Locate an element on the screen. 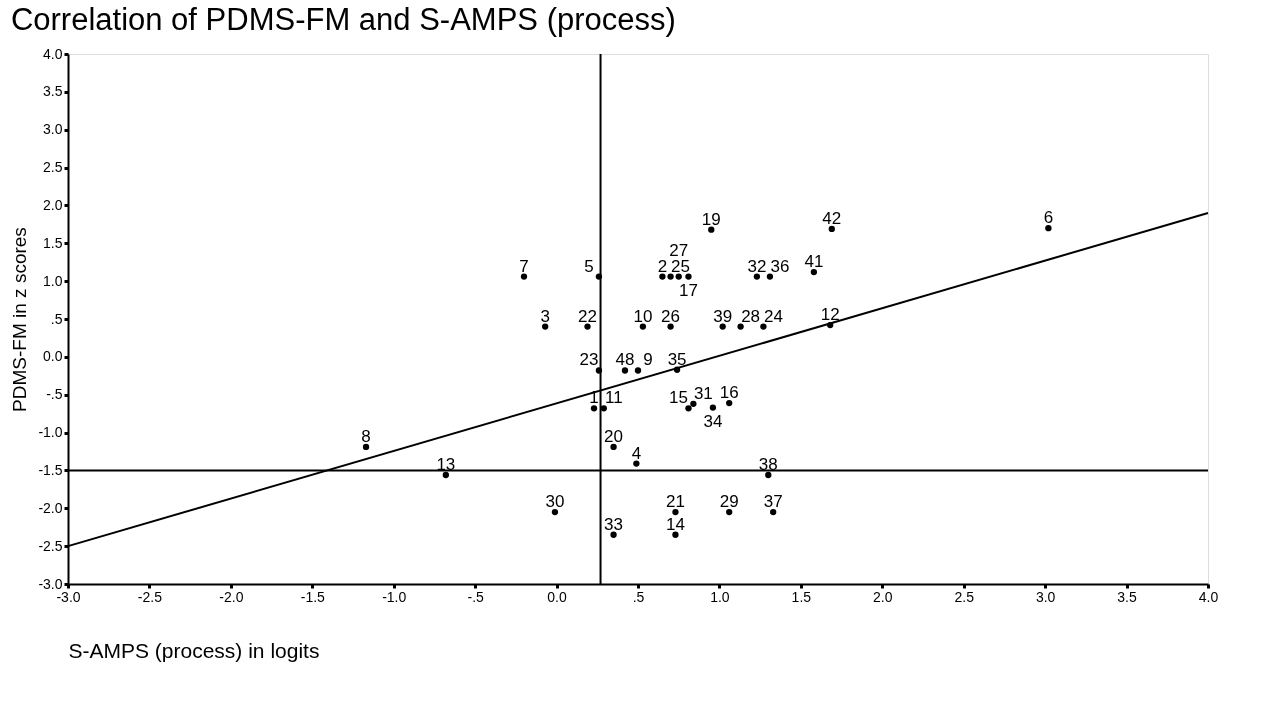 The height and width of the screenshot is (715, 1288). annotation: 23 is located at coordinates (589, 360).